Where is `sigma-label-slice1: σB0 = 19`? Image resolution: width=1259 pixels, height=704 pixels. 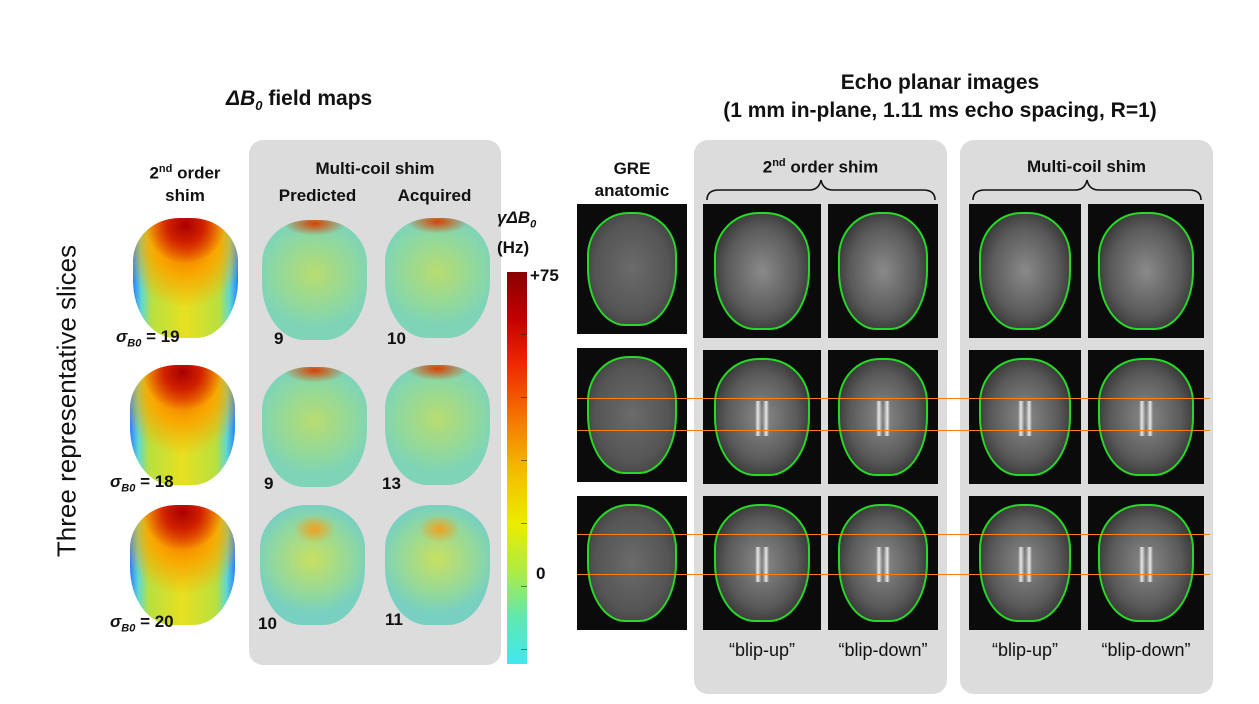
sigma-label-slice1: σB0 = 19 is located at coordinates (148, 338).